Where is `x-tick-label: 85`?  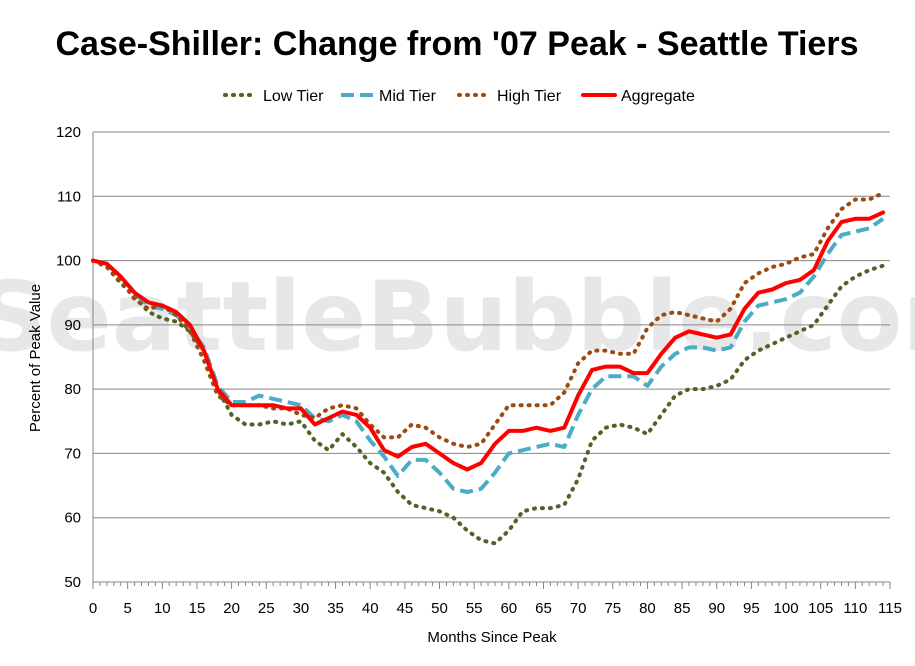
x-tick-label: 85 is located at coordinates (682, 608).